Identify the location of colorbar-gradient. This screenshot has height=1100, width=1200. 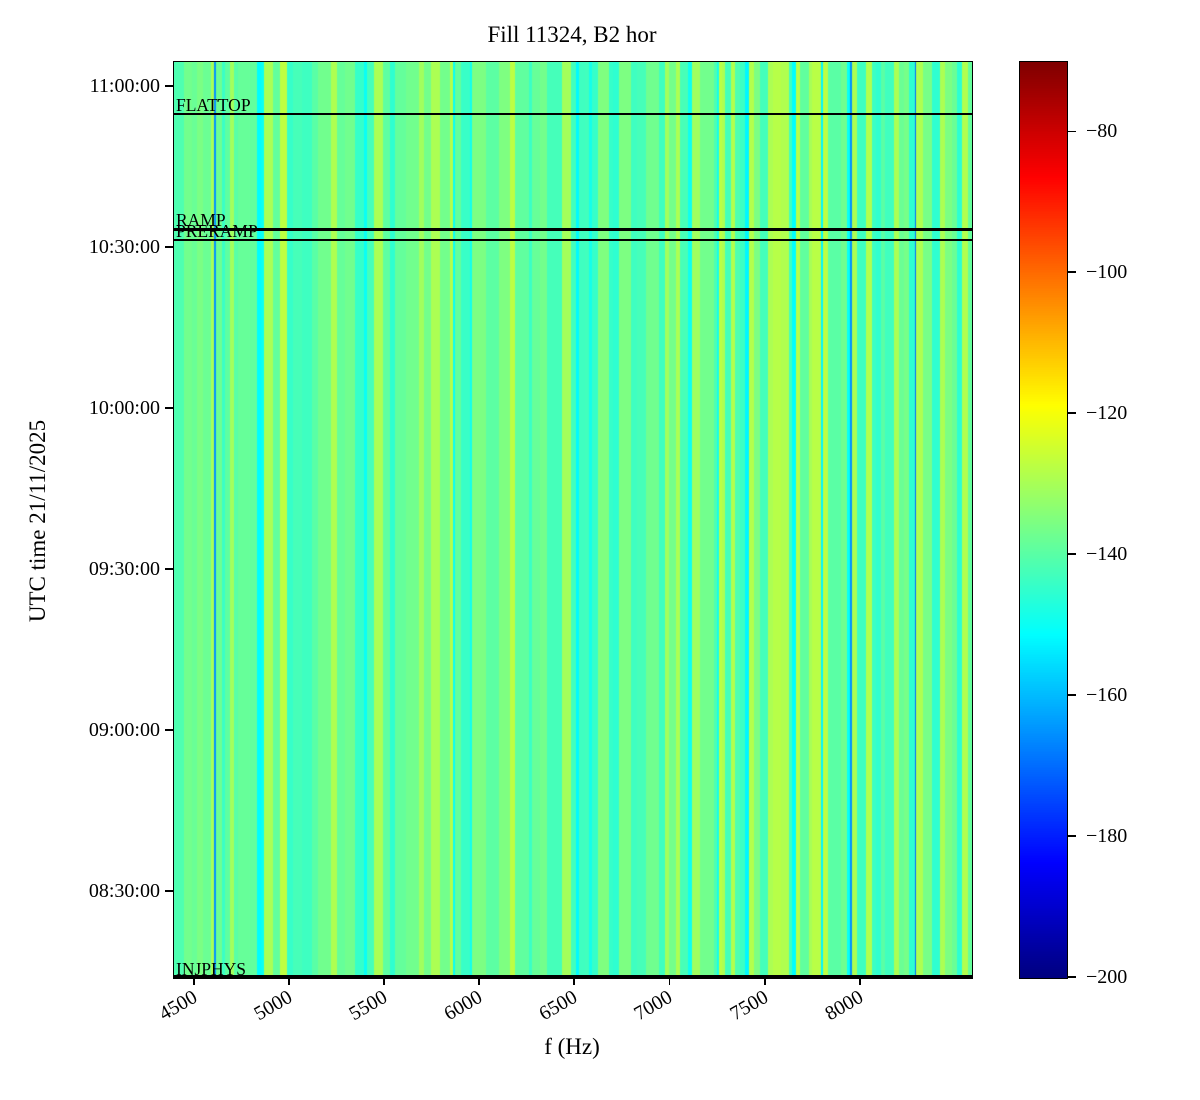
(1043, 520).